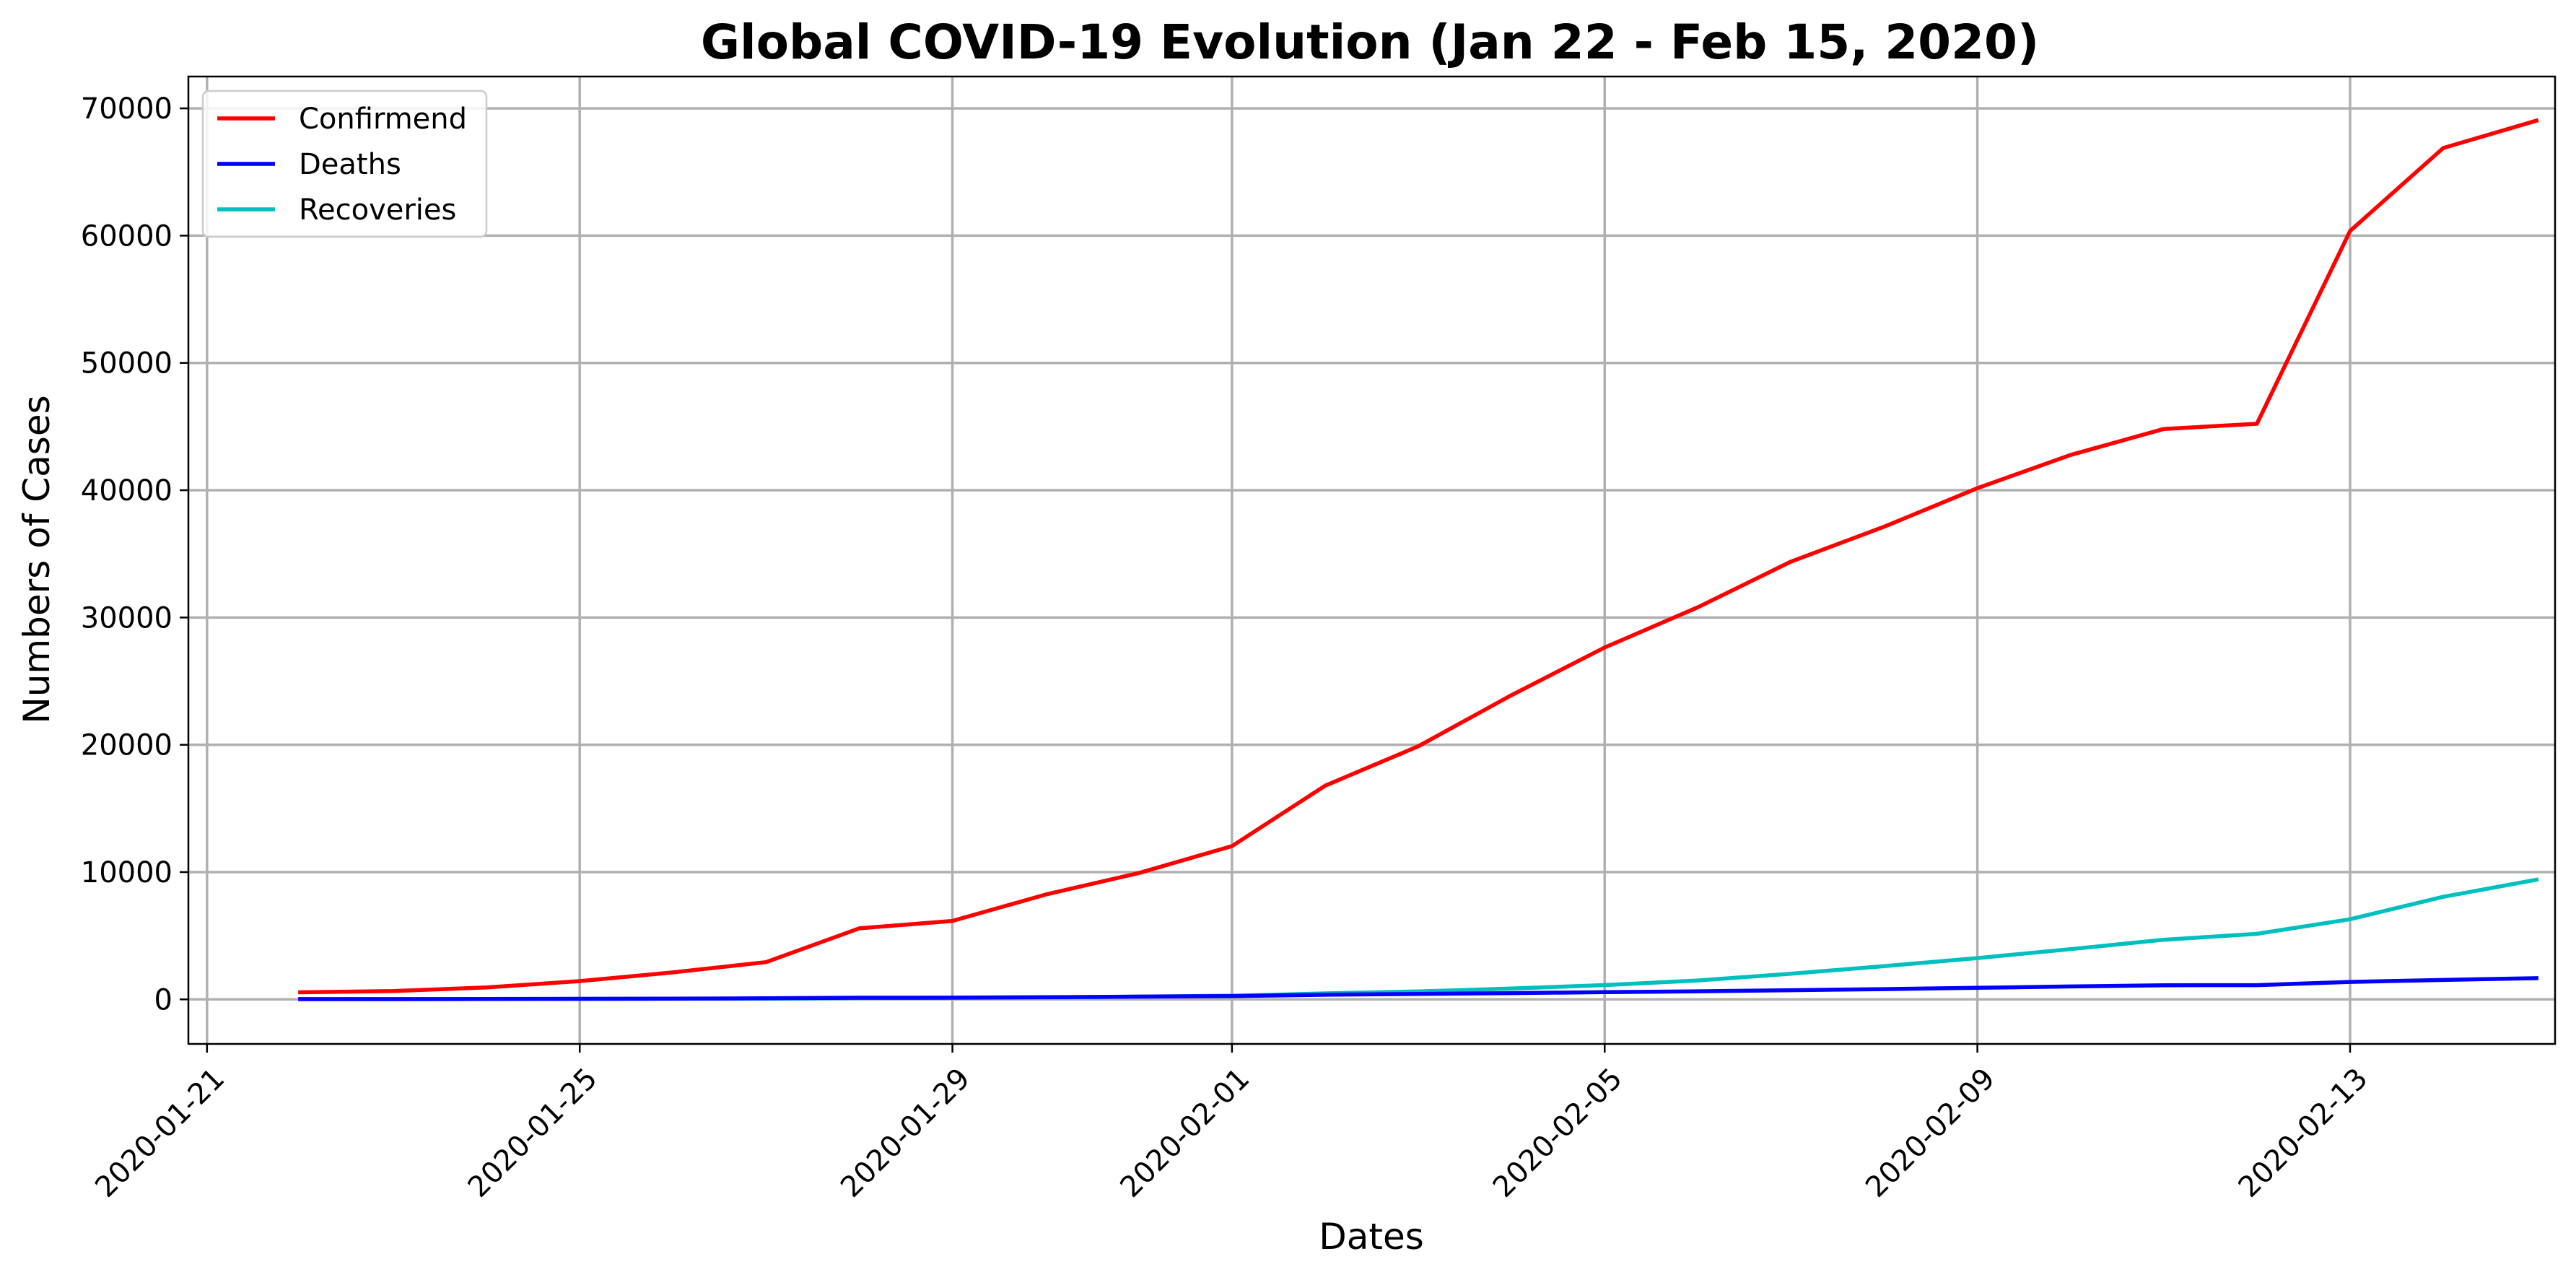 The width and height of the screenshot is (2576, 1280). Describe the element at coordinates (377, 210) in the screenshot. I see `legend-label-recoveries: Recoveries` at that location.